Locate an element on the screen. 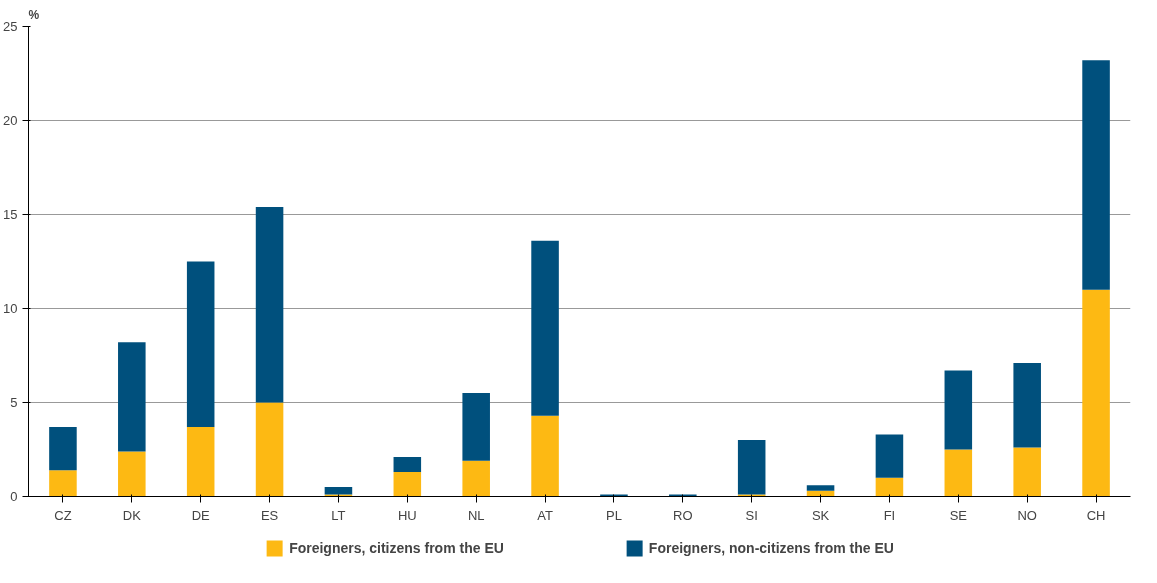 The width and height of the screenshot is (1157, 583). x-tick-label: SK is located at coordinates (820, 515).